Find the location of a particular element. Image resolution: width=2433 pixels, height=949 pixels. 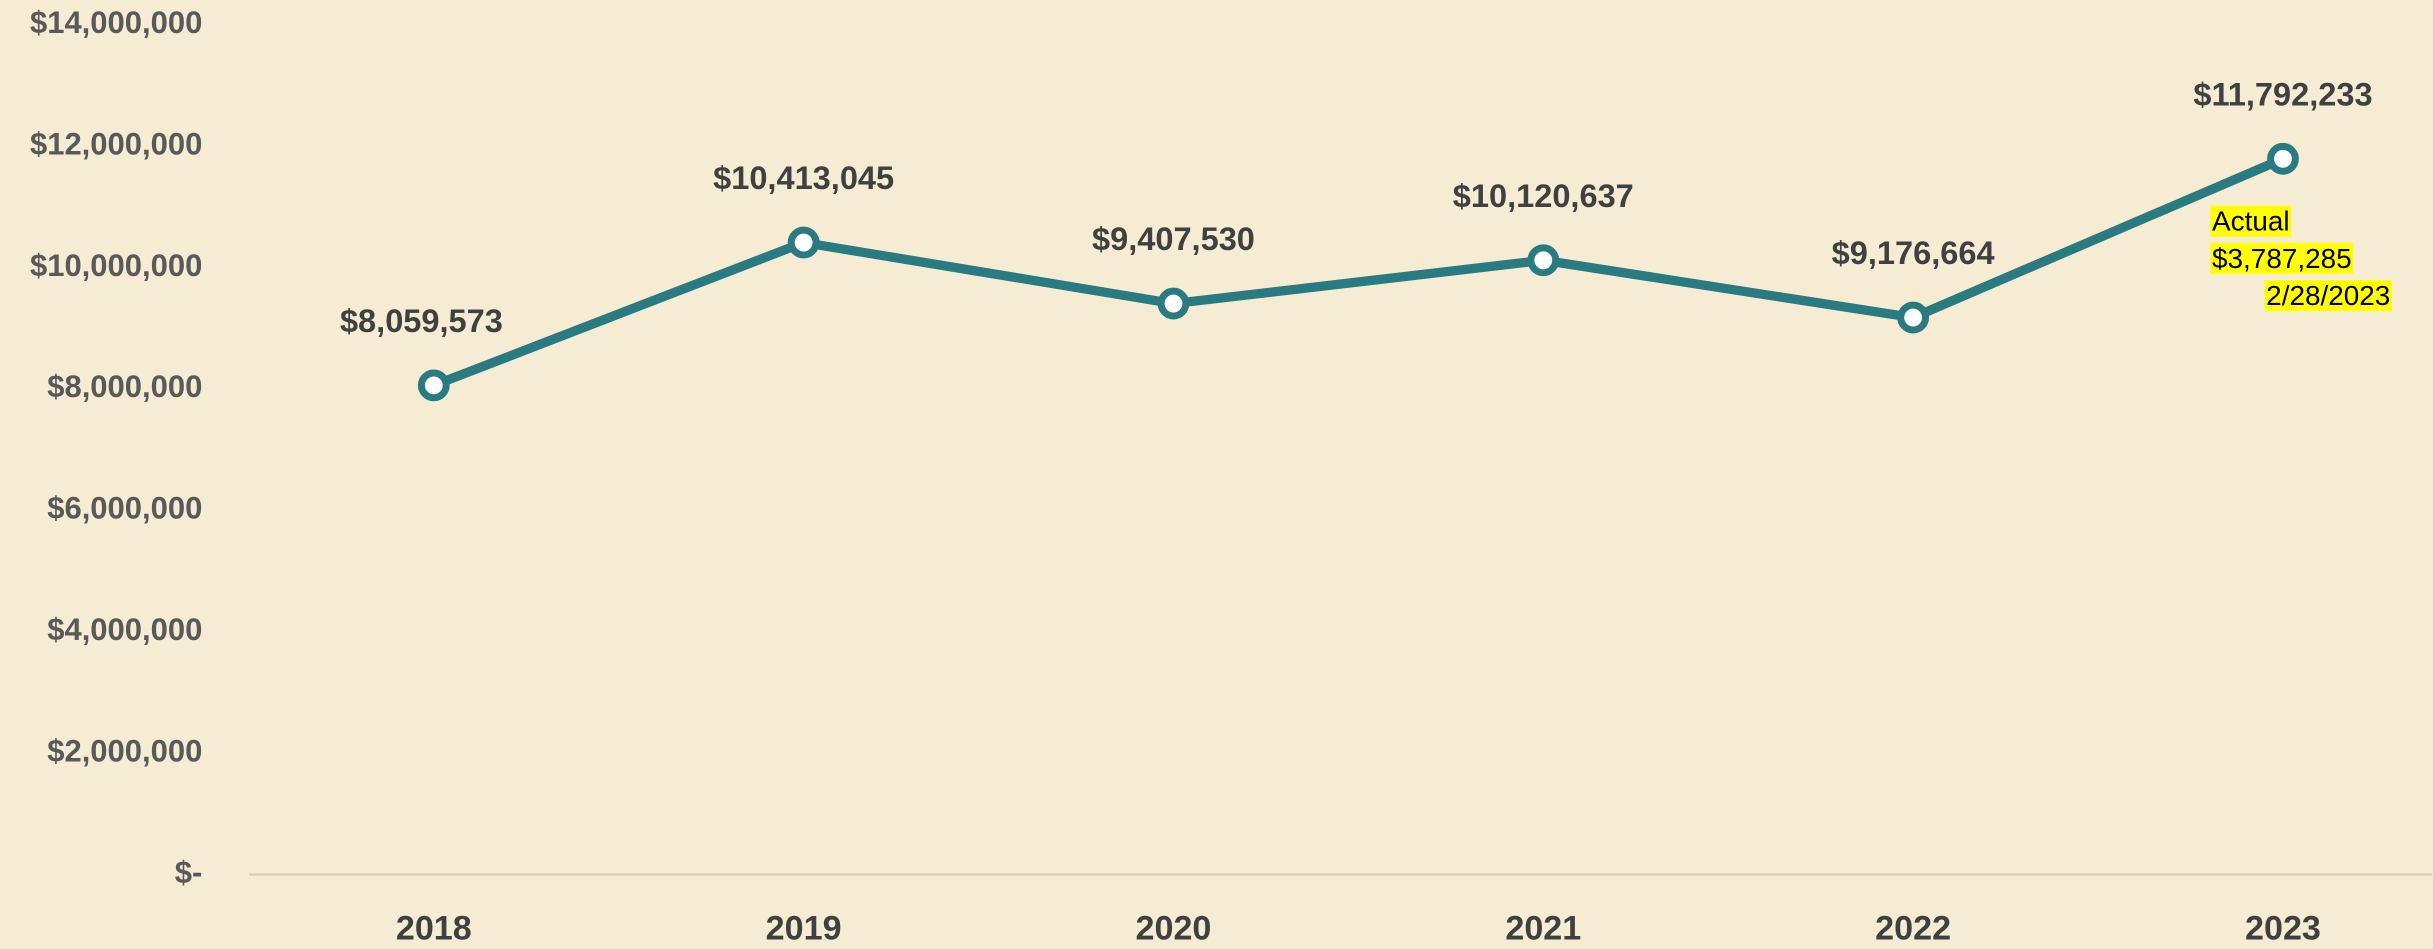

annotation-text: 2/28/2023 is located at coordinates (2328, 295).